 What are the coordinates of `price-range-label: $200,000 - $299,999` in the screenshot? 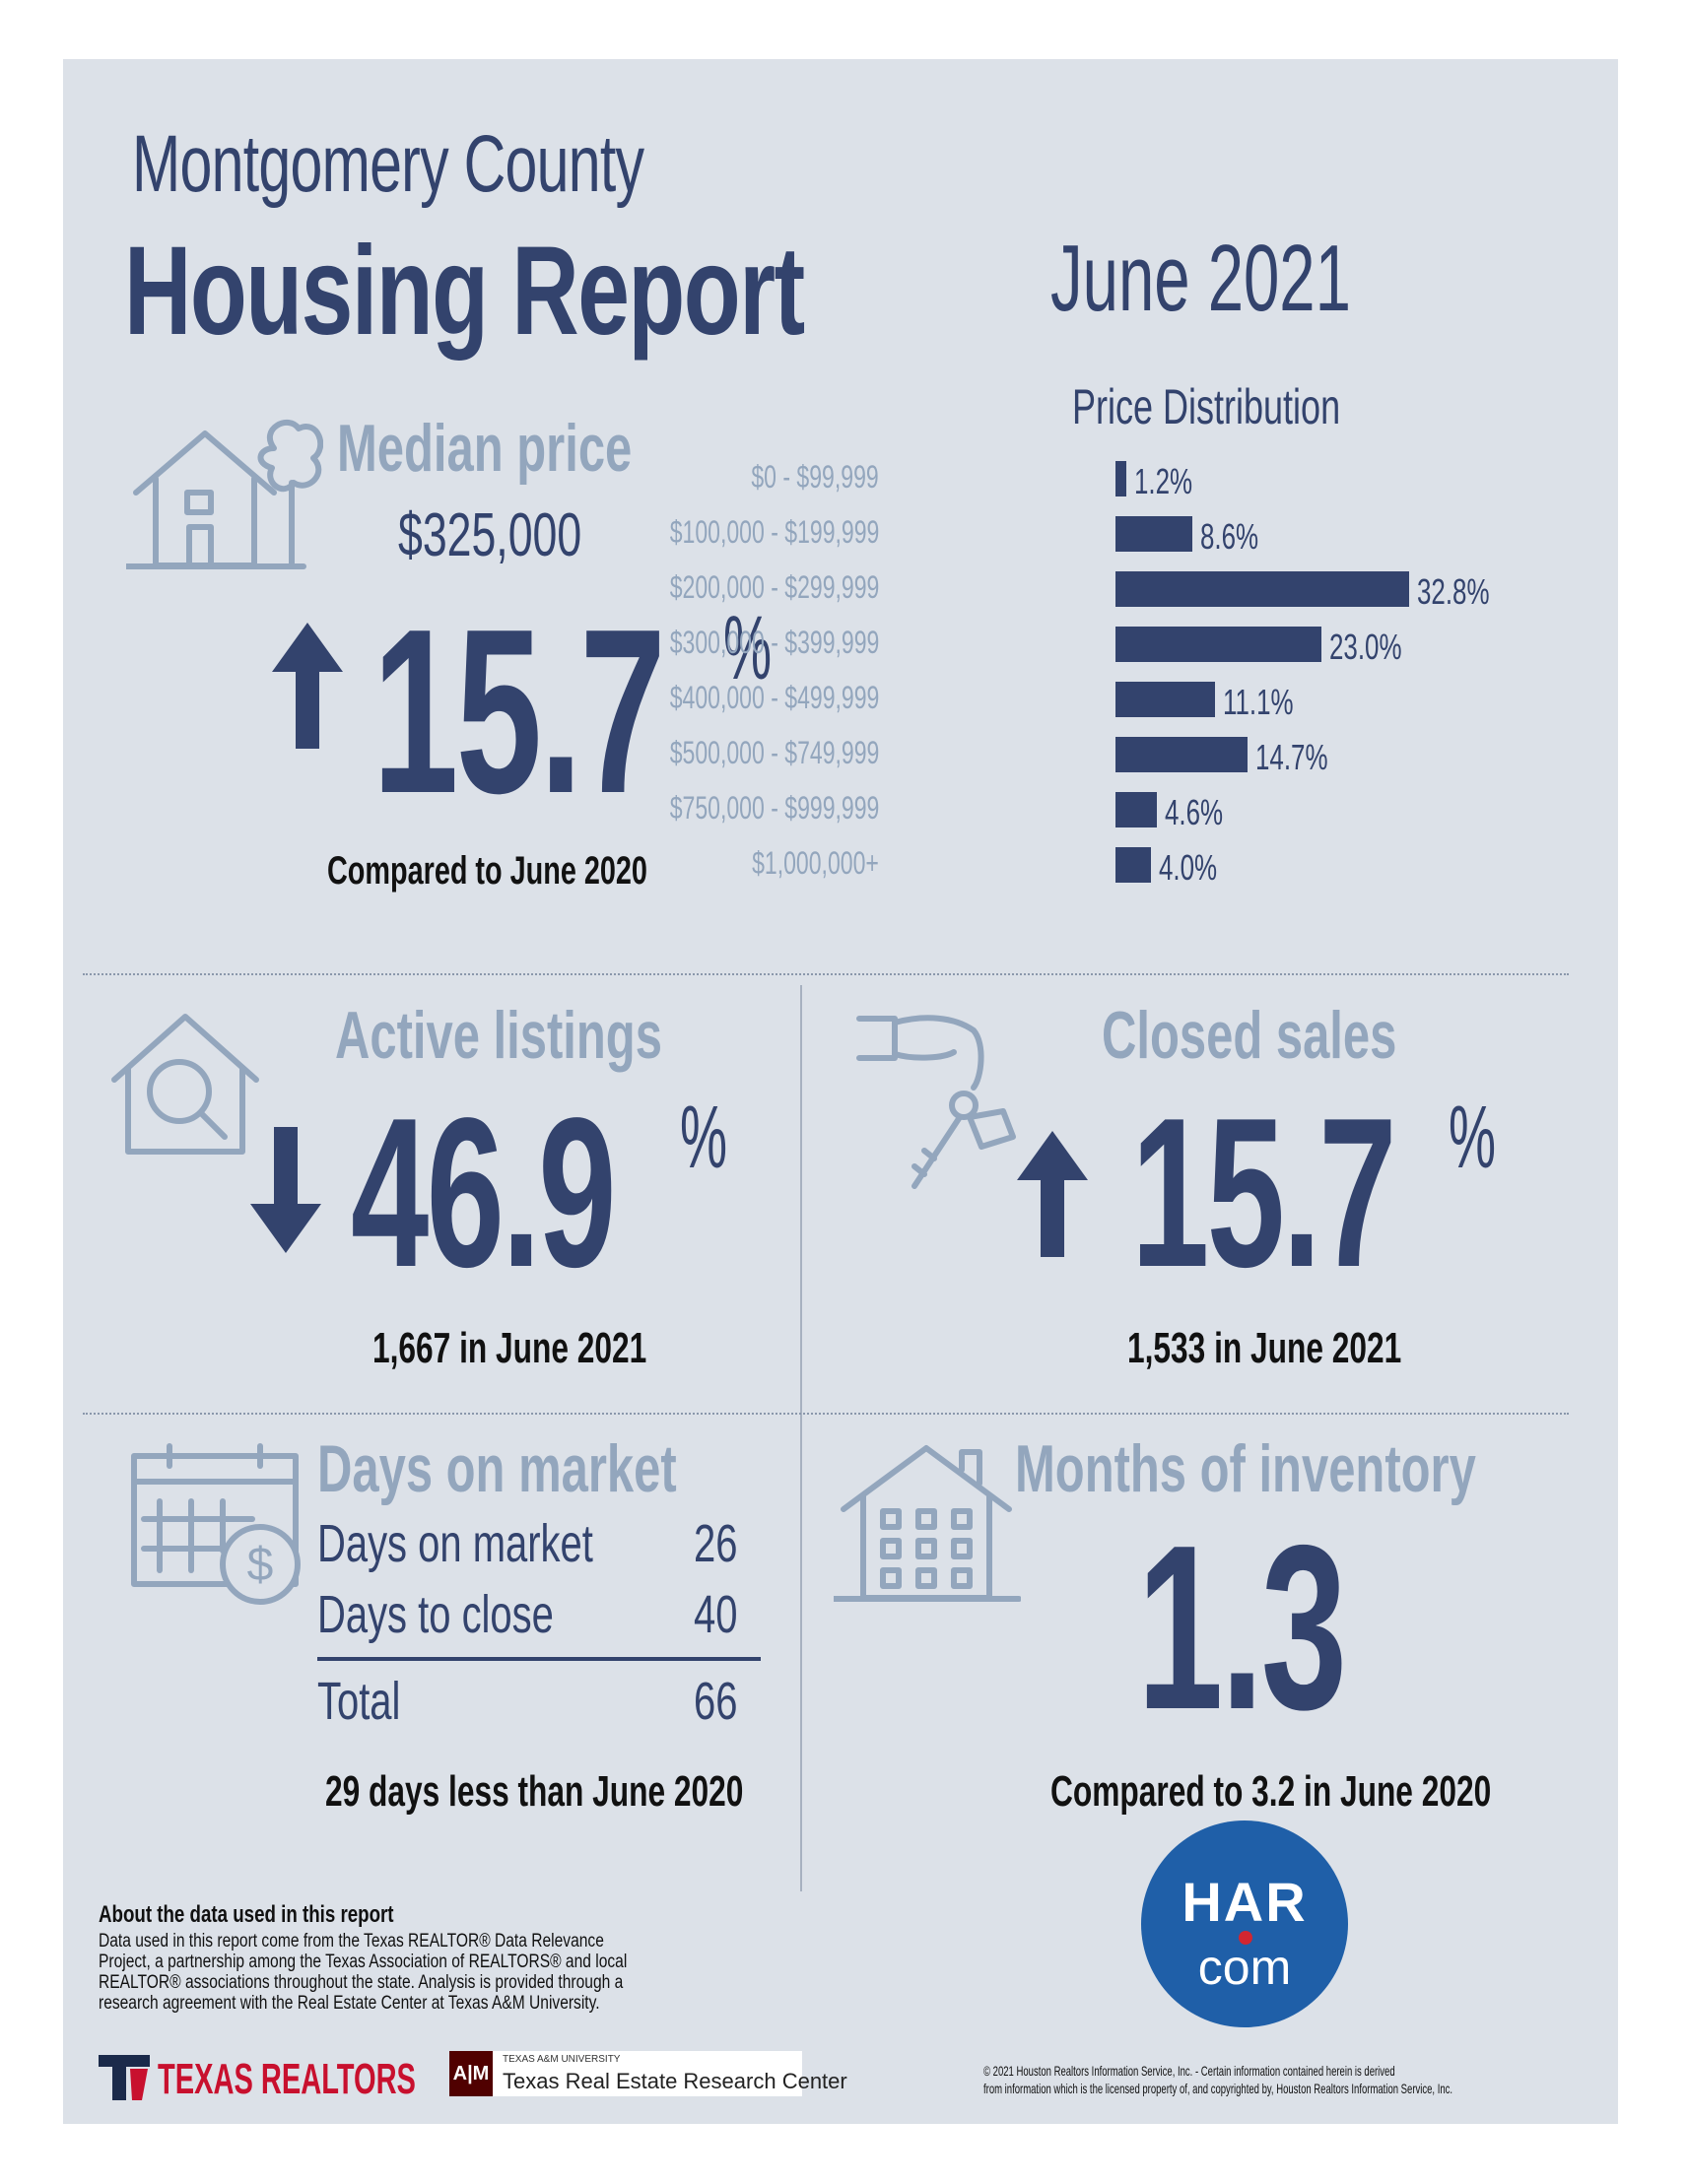 It's located at (774, 587).